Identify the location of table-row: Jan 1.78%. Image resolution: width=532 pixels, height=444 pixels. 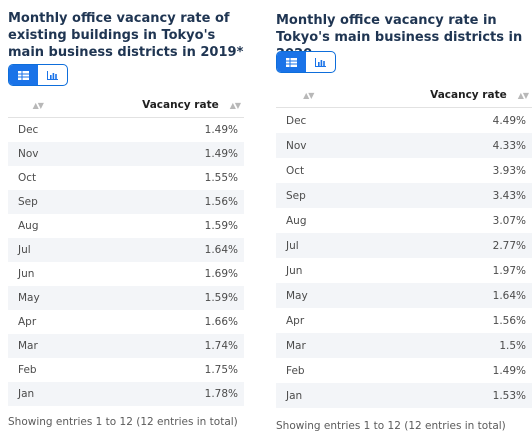
(126, 394).